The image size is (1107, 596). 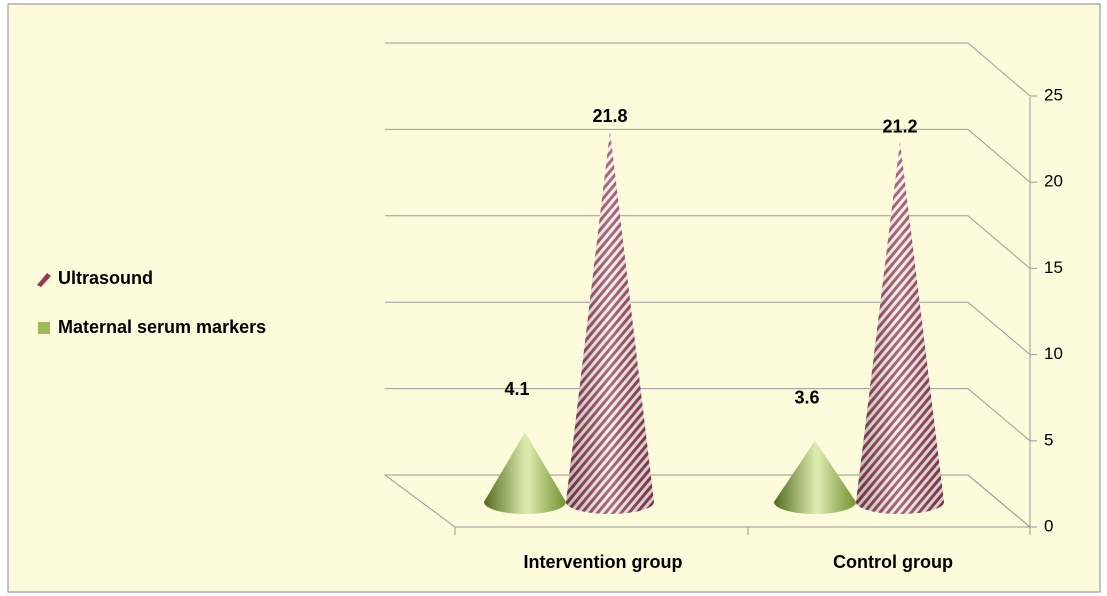 I want to click on data-label: 4.1, so click(x=516, y=389).